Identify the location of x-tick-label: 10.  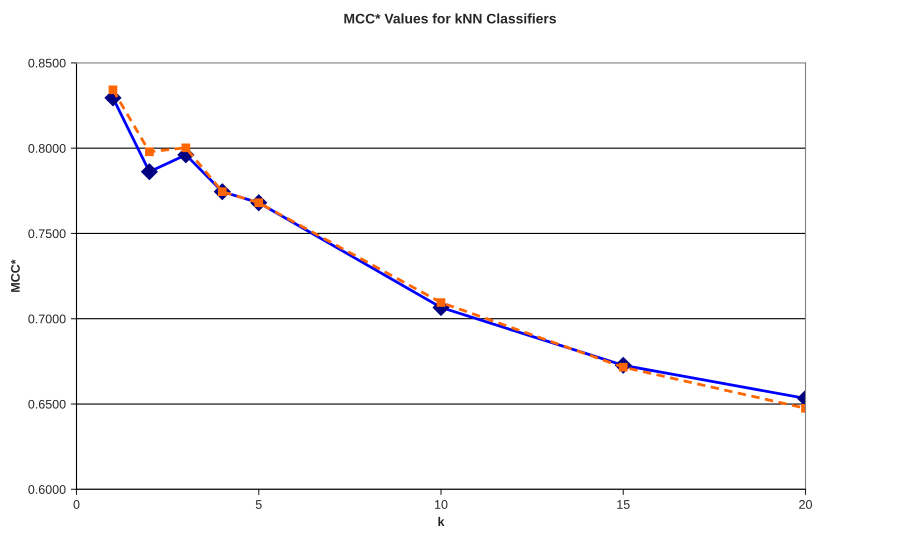
(441, 504).